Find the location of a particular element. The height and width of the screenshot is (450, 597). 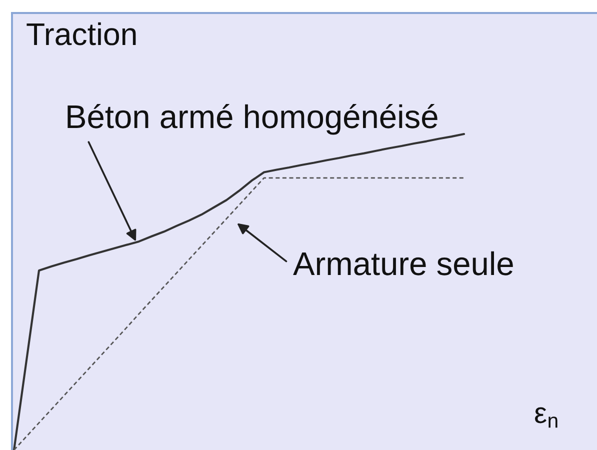

text: Armature seule is located at coordinates (403, 263).